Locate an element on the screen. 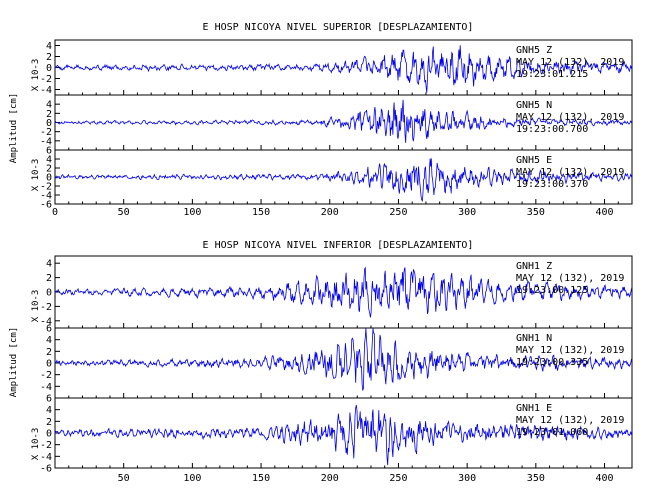 Image resolution: width=650 pixels, height=500 pixels. trace-station-label: GNH1 Z is located at coordinates (534, 266).